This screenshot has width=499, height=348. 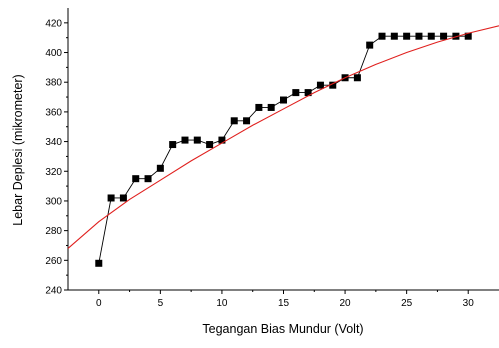 I want to click on y-axis-title: Lebar Deplesi (mikrometer), so click(x=18, y=149).